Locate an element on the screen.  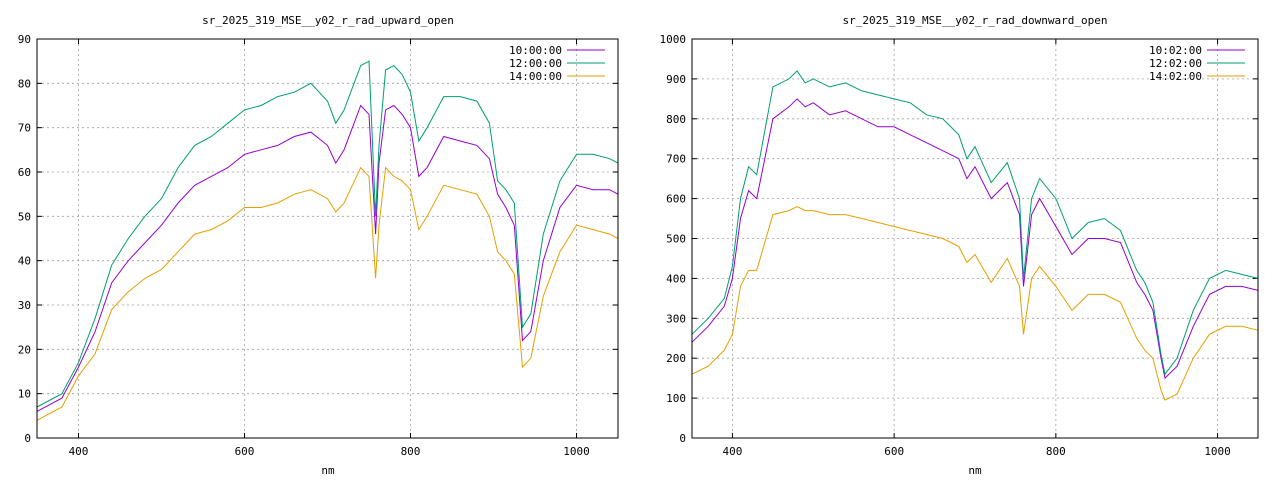
legend-label: 10:02:00 is located at coordinates (1175, 50).